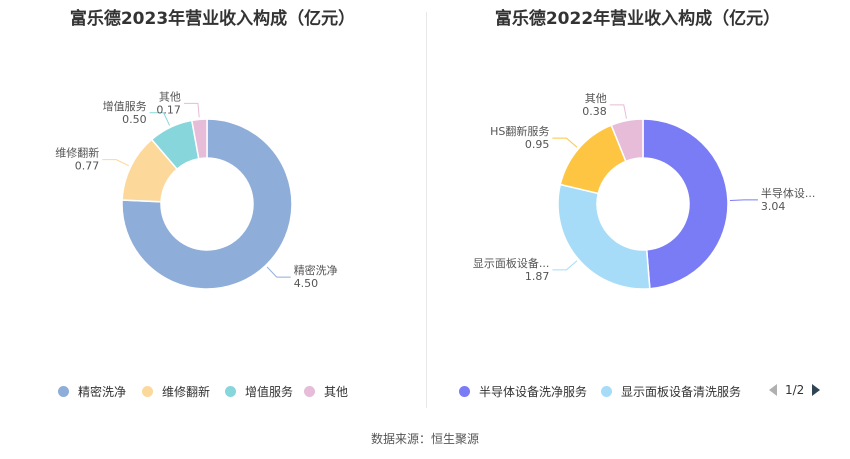  I want to click on legend-label: 增值服务, so click(269, 392).